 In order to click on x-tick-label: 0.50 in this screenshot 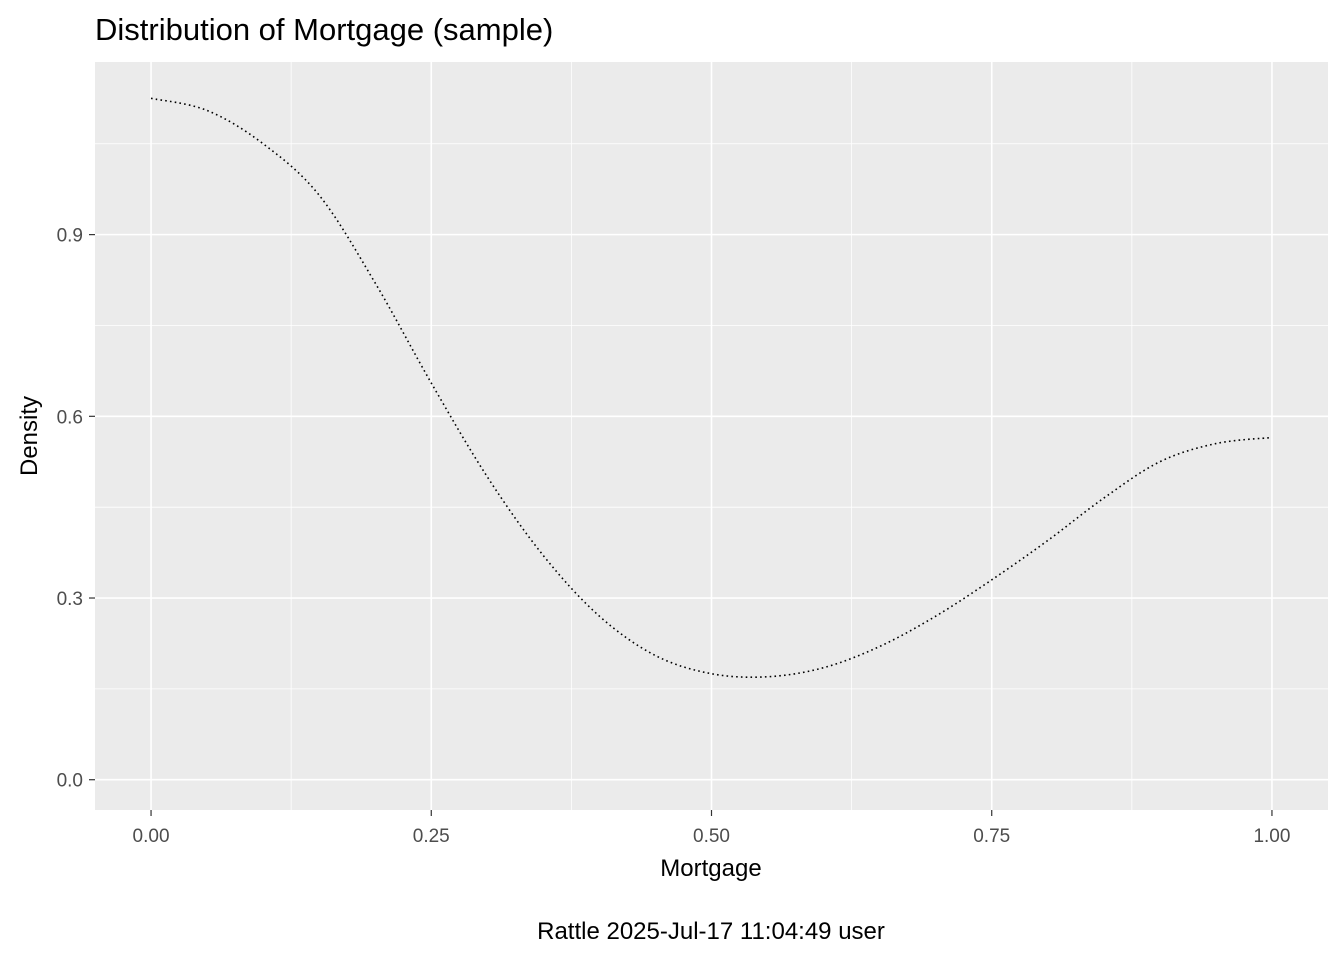, I will do `click(711, 836)`.